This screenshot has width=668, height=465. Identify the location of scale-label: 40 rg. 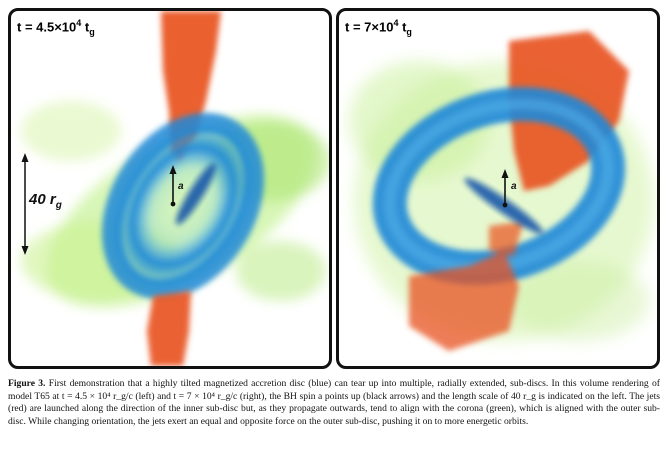
(45, 201).